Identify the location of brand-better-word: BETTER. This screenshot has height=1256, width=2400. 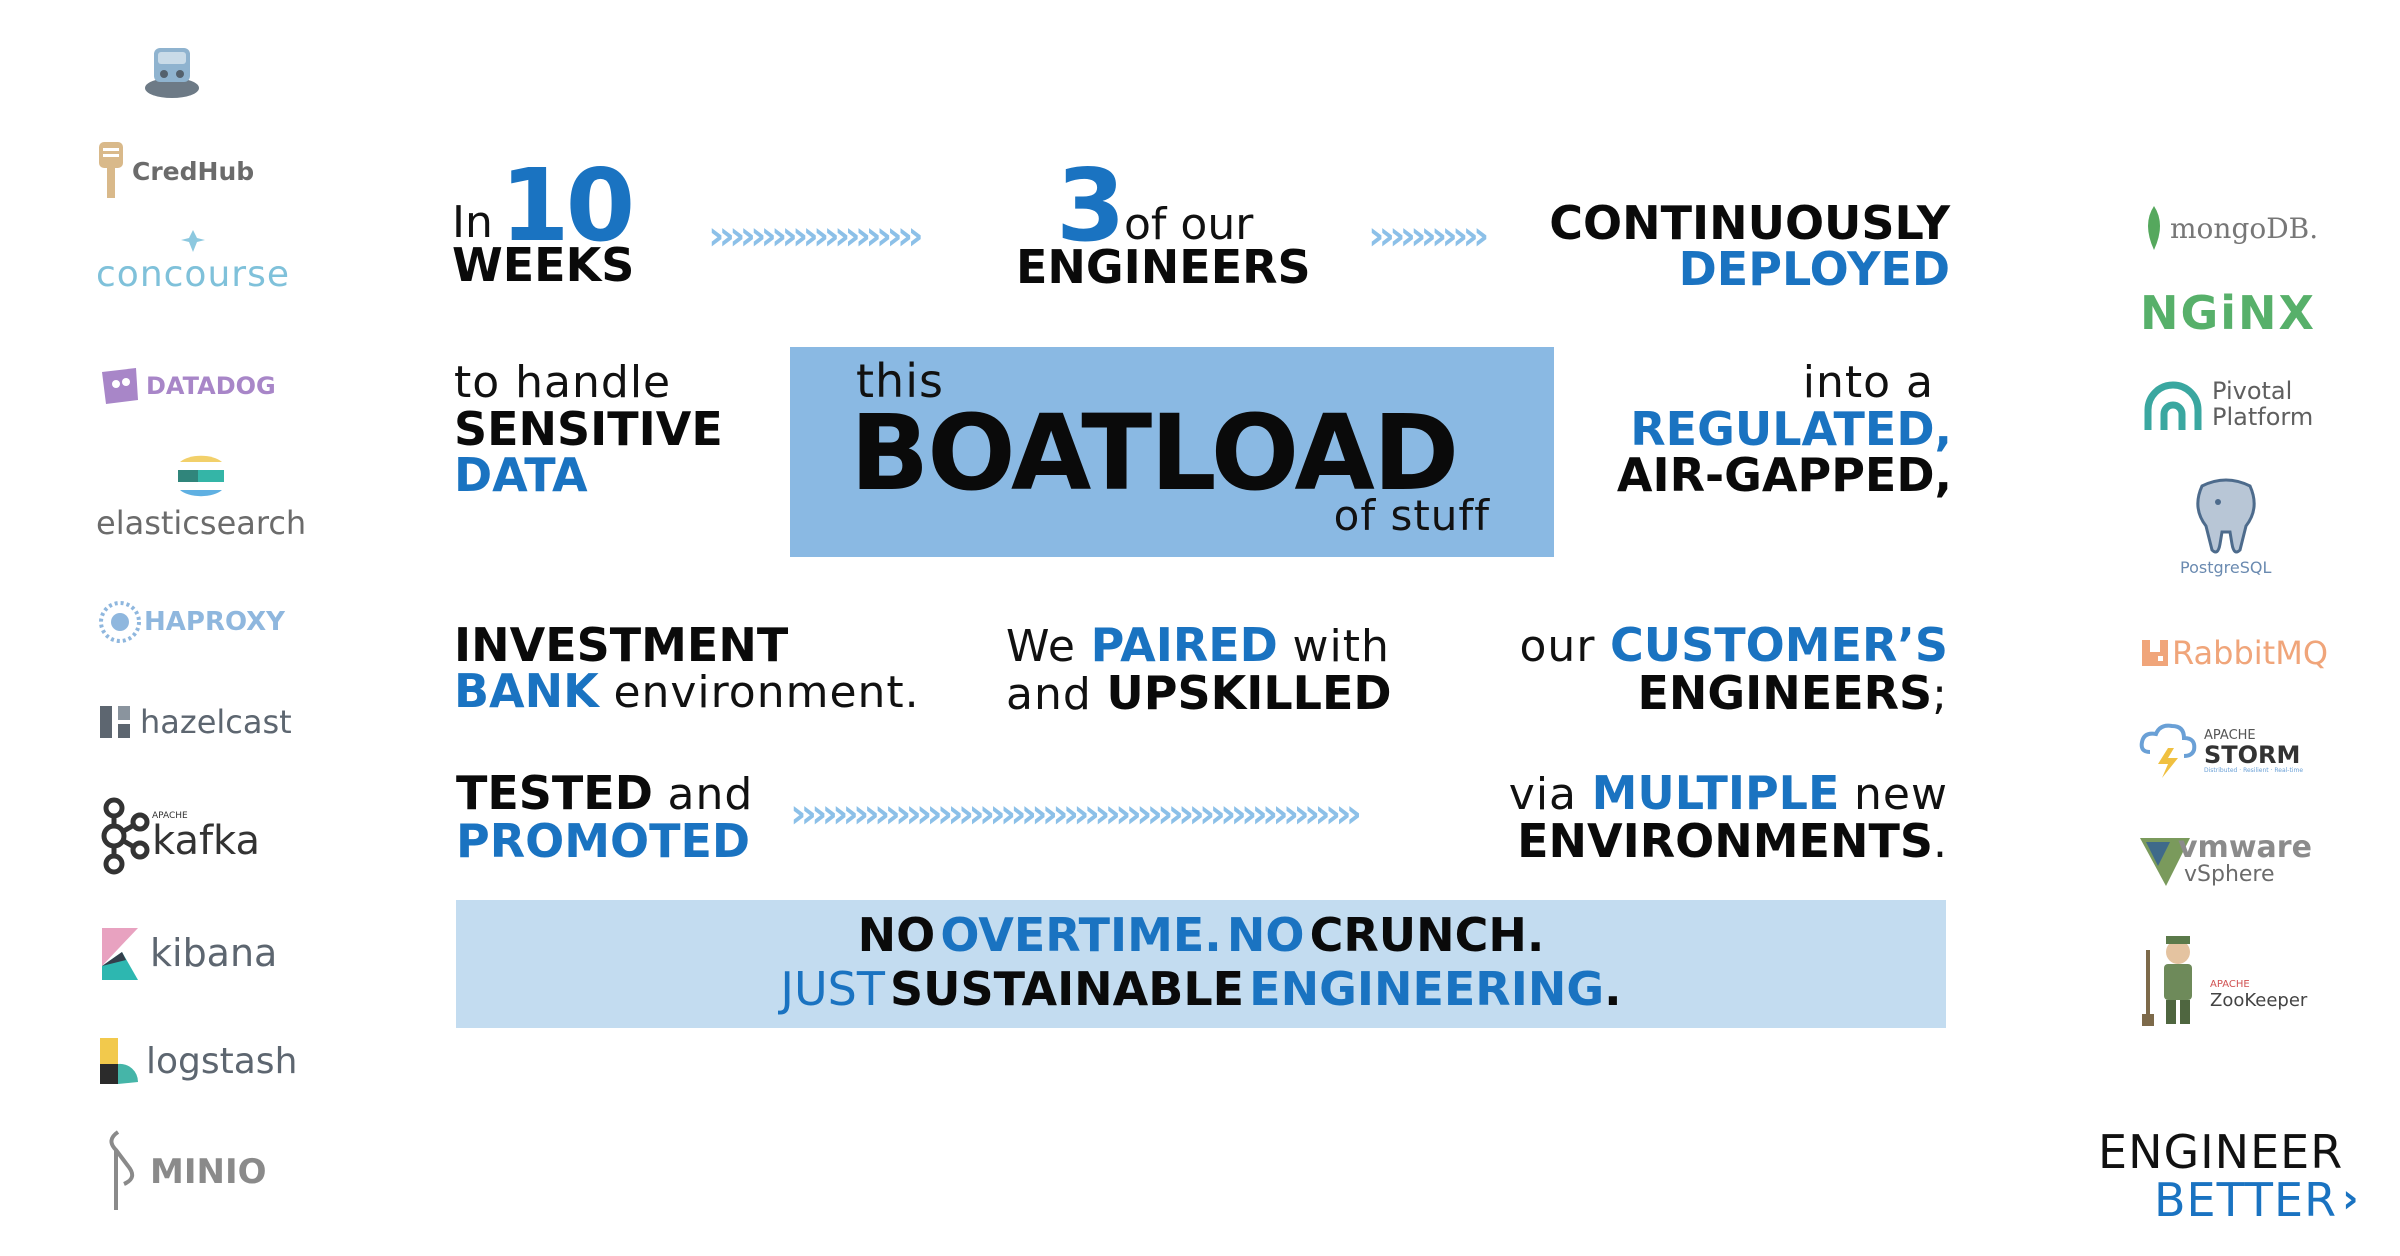
(2246, 1200).